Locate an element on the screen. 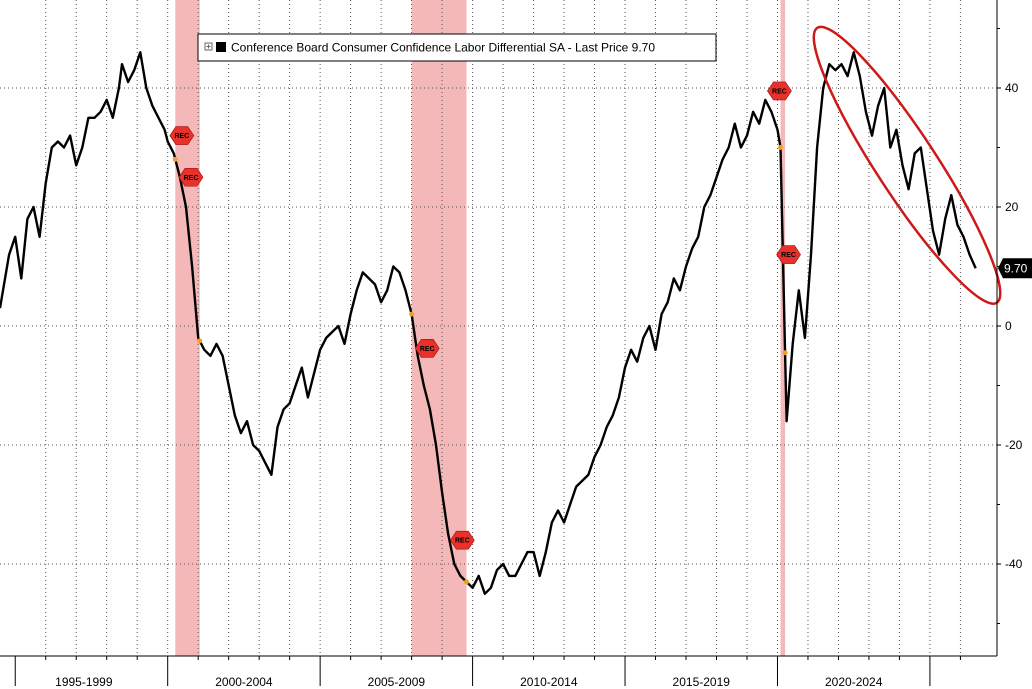  last-price-tag: 9.70 is located at coordinates (1015, 268).